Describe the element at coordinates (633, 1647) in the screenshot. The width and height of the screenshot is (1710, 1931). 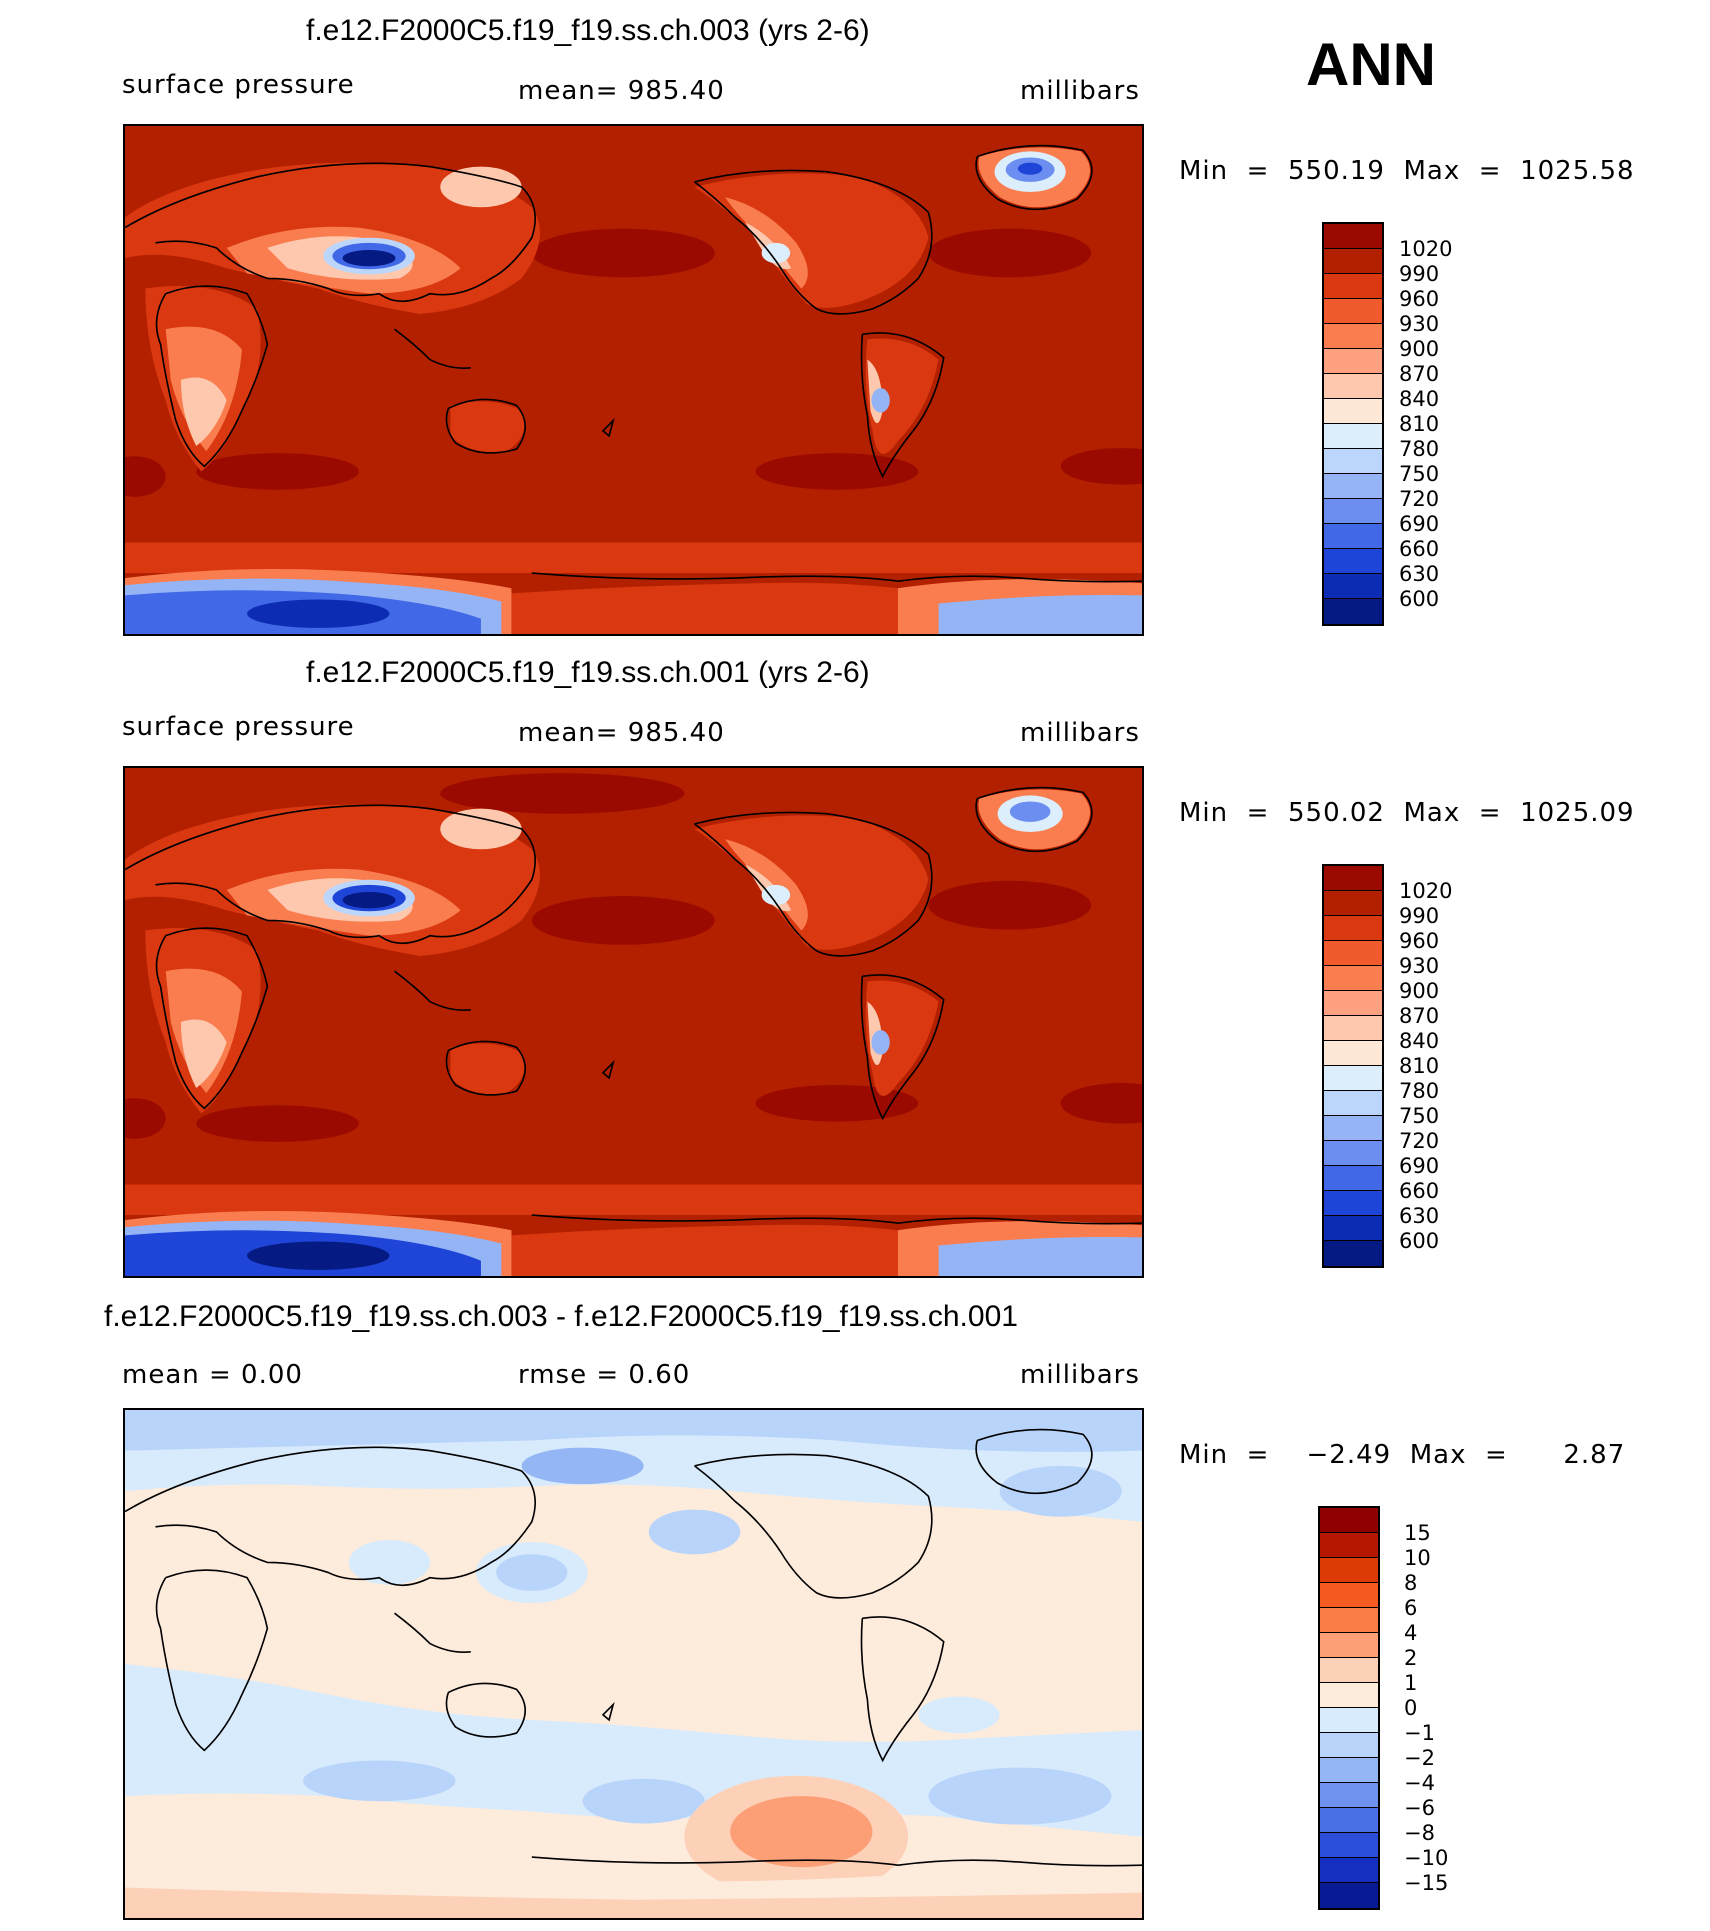
I see `coastlines` at that location.